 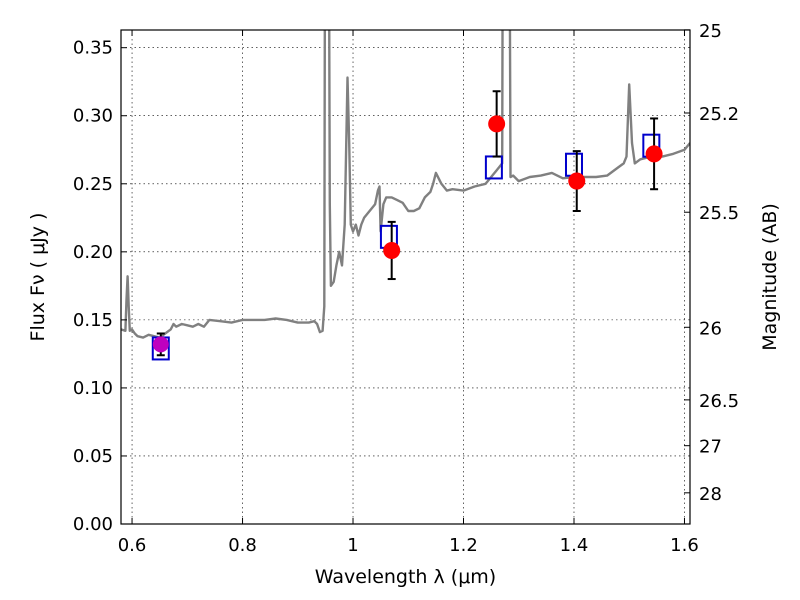 I want to click on y2-axis-title: Magnitude (AB), so click(x=770, y=277).